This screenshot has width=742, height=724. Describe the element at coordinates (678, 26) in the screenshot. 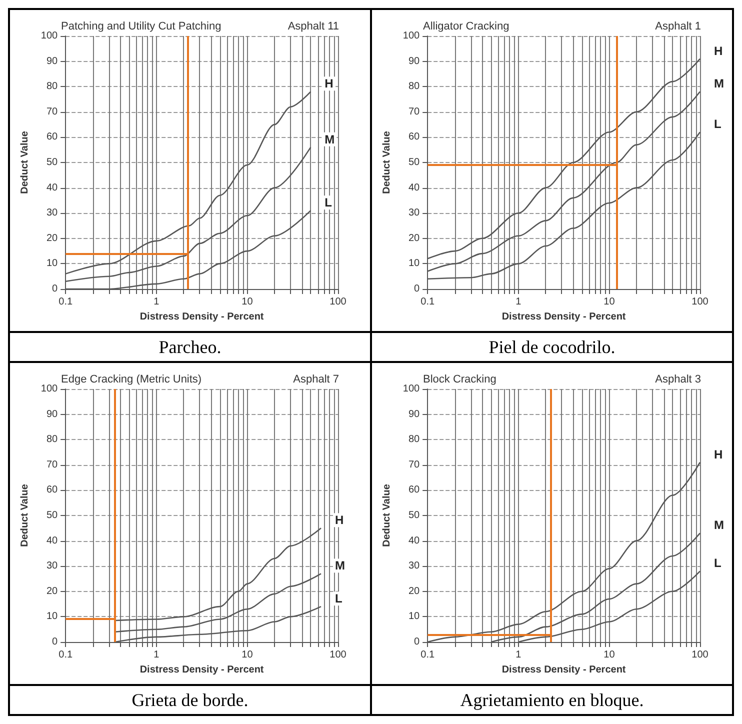

I see `text: Asphalt 1` at that location.